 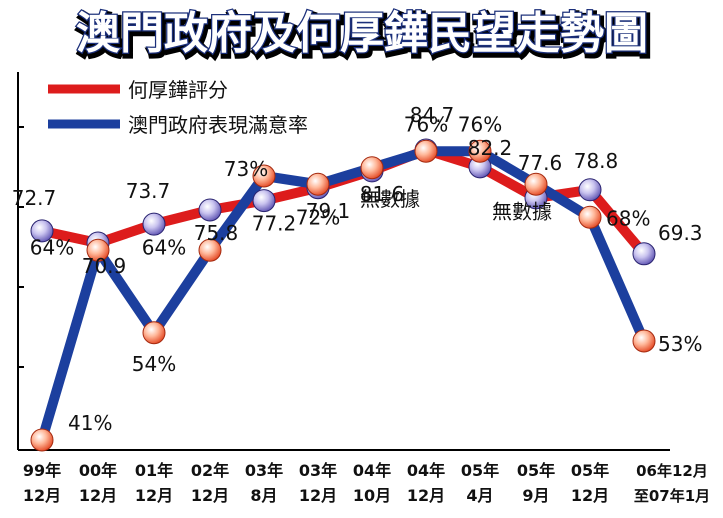 I want to click on x-tick-label: 9月, so click(x=535, y=495).